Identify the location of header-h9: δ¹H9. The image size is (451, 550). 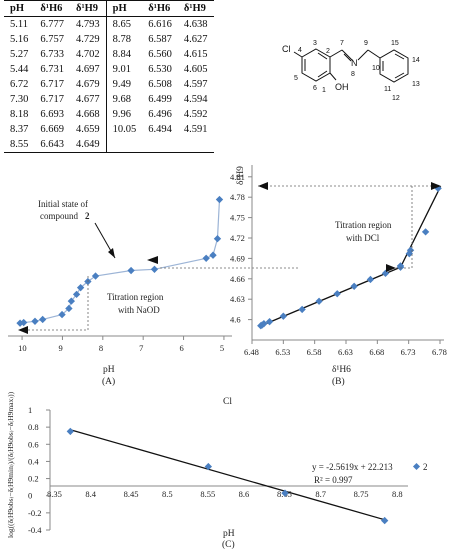
(88, 8).